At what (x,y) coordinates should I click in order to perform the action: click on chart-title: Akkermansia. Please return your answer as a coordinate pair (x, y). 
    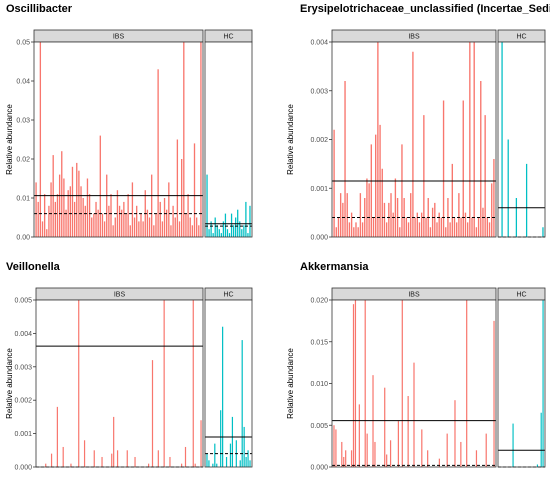
    Looking at the image, I should click on (334, 267).